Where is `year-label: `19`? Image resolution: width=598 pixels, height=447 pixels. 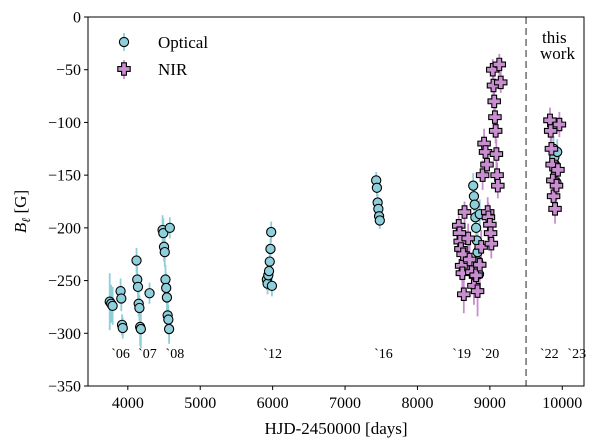 year-label: `19 is located at coordinates (461, 354).